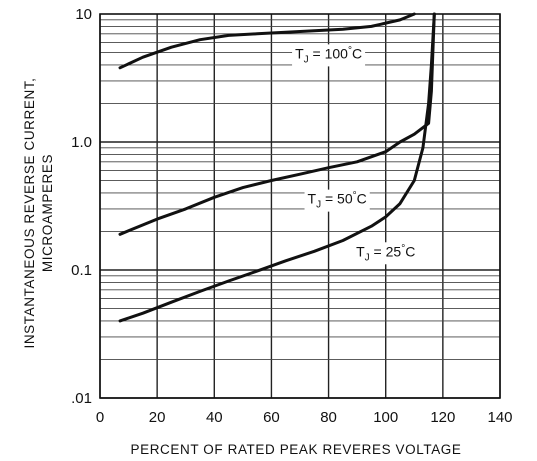 Image resolution: width=537 pixels, height=461 pixels. Describe the element at coordinates (100, 417) in the screenshot. I see `x-tick-label: 0` at that location.